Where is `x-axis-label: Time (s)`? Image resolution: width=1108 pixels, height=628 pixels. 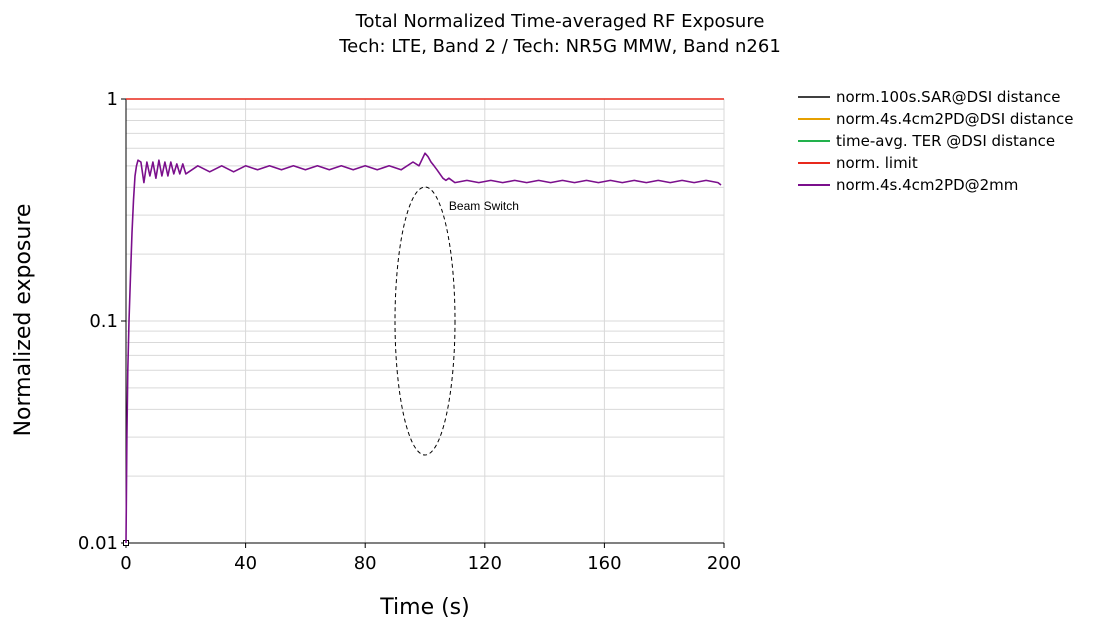 x-axis-label: Time (s) is located at coordinates (424, 607).